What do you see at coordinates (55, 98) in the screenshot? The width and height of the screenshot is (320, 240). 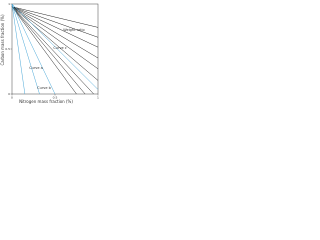 I see `x-tick-label: 0.5` at bounding box center [55, 98].